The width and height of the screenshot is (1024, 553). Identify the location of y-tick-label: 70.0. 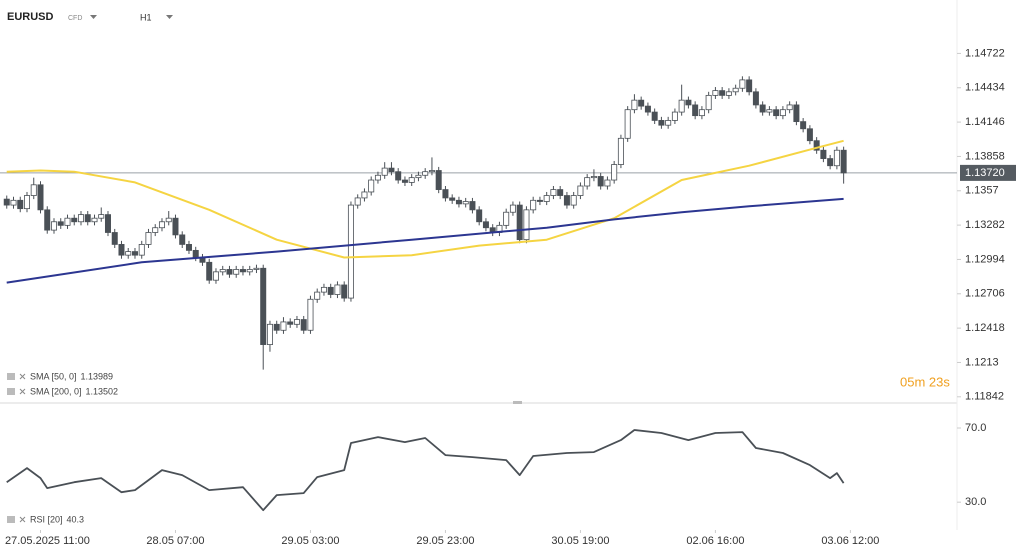
(975, 428).